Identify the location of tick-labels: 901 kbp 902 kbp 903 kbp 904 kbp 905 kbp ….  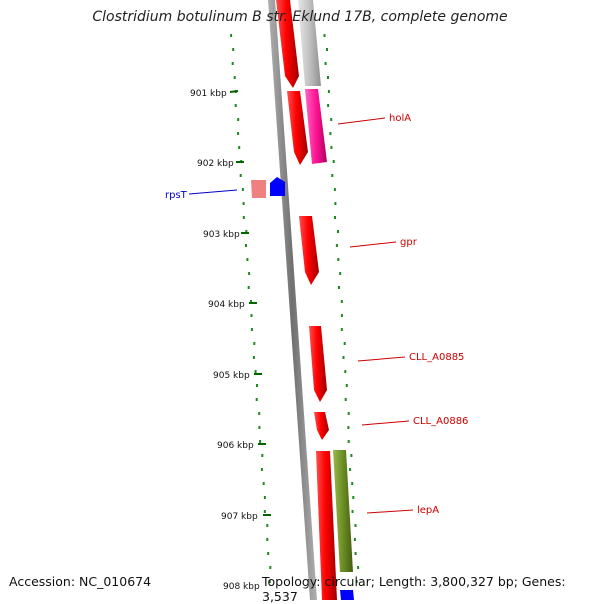
(225, 340).